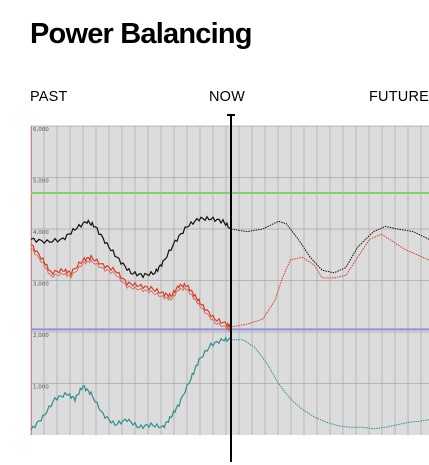  What do you see at coordinates (131, 383) in the screenshot?
I see `series-solar-past-line` at bounding box center [131, 383].